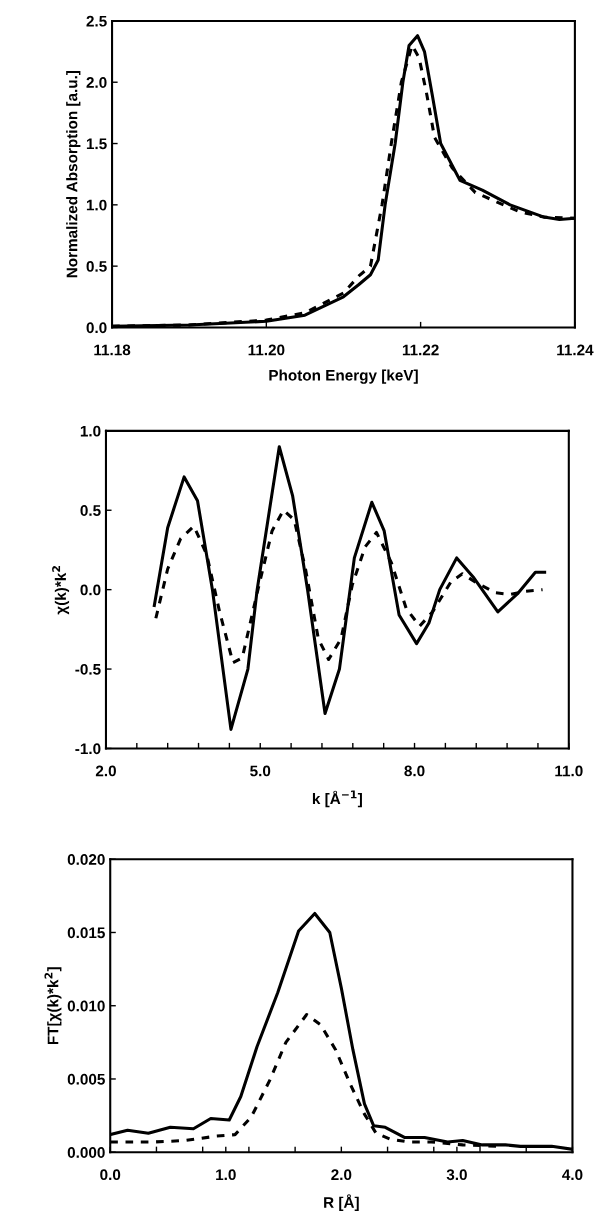  What do you see at coordinates (260, 771) in the screenshot?
I see `x-tick-label: 5.0` at bounding box center [260, 771].